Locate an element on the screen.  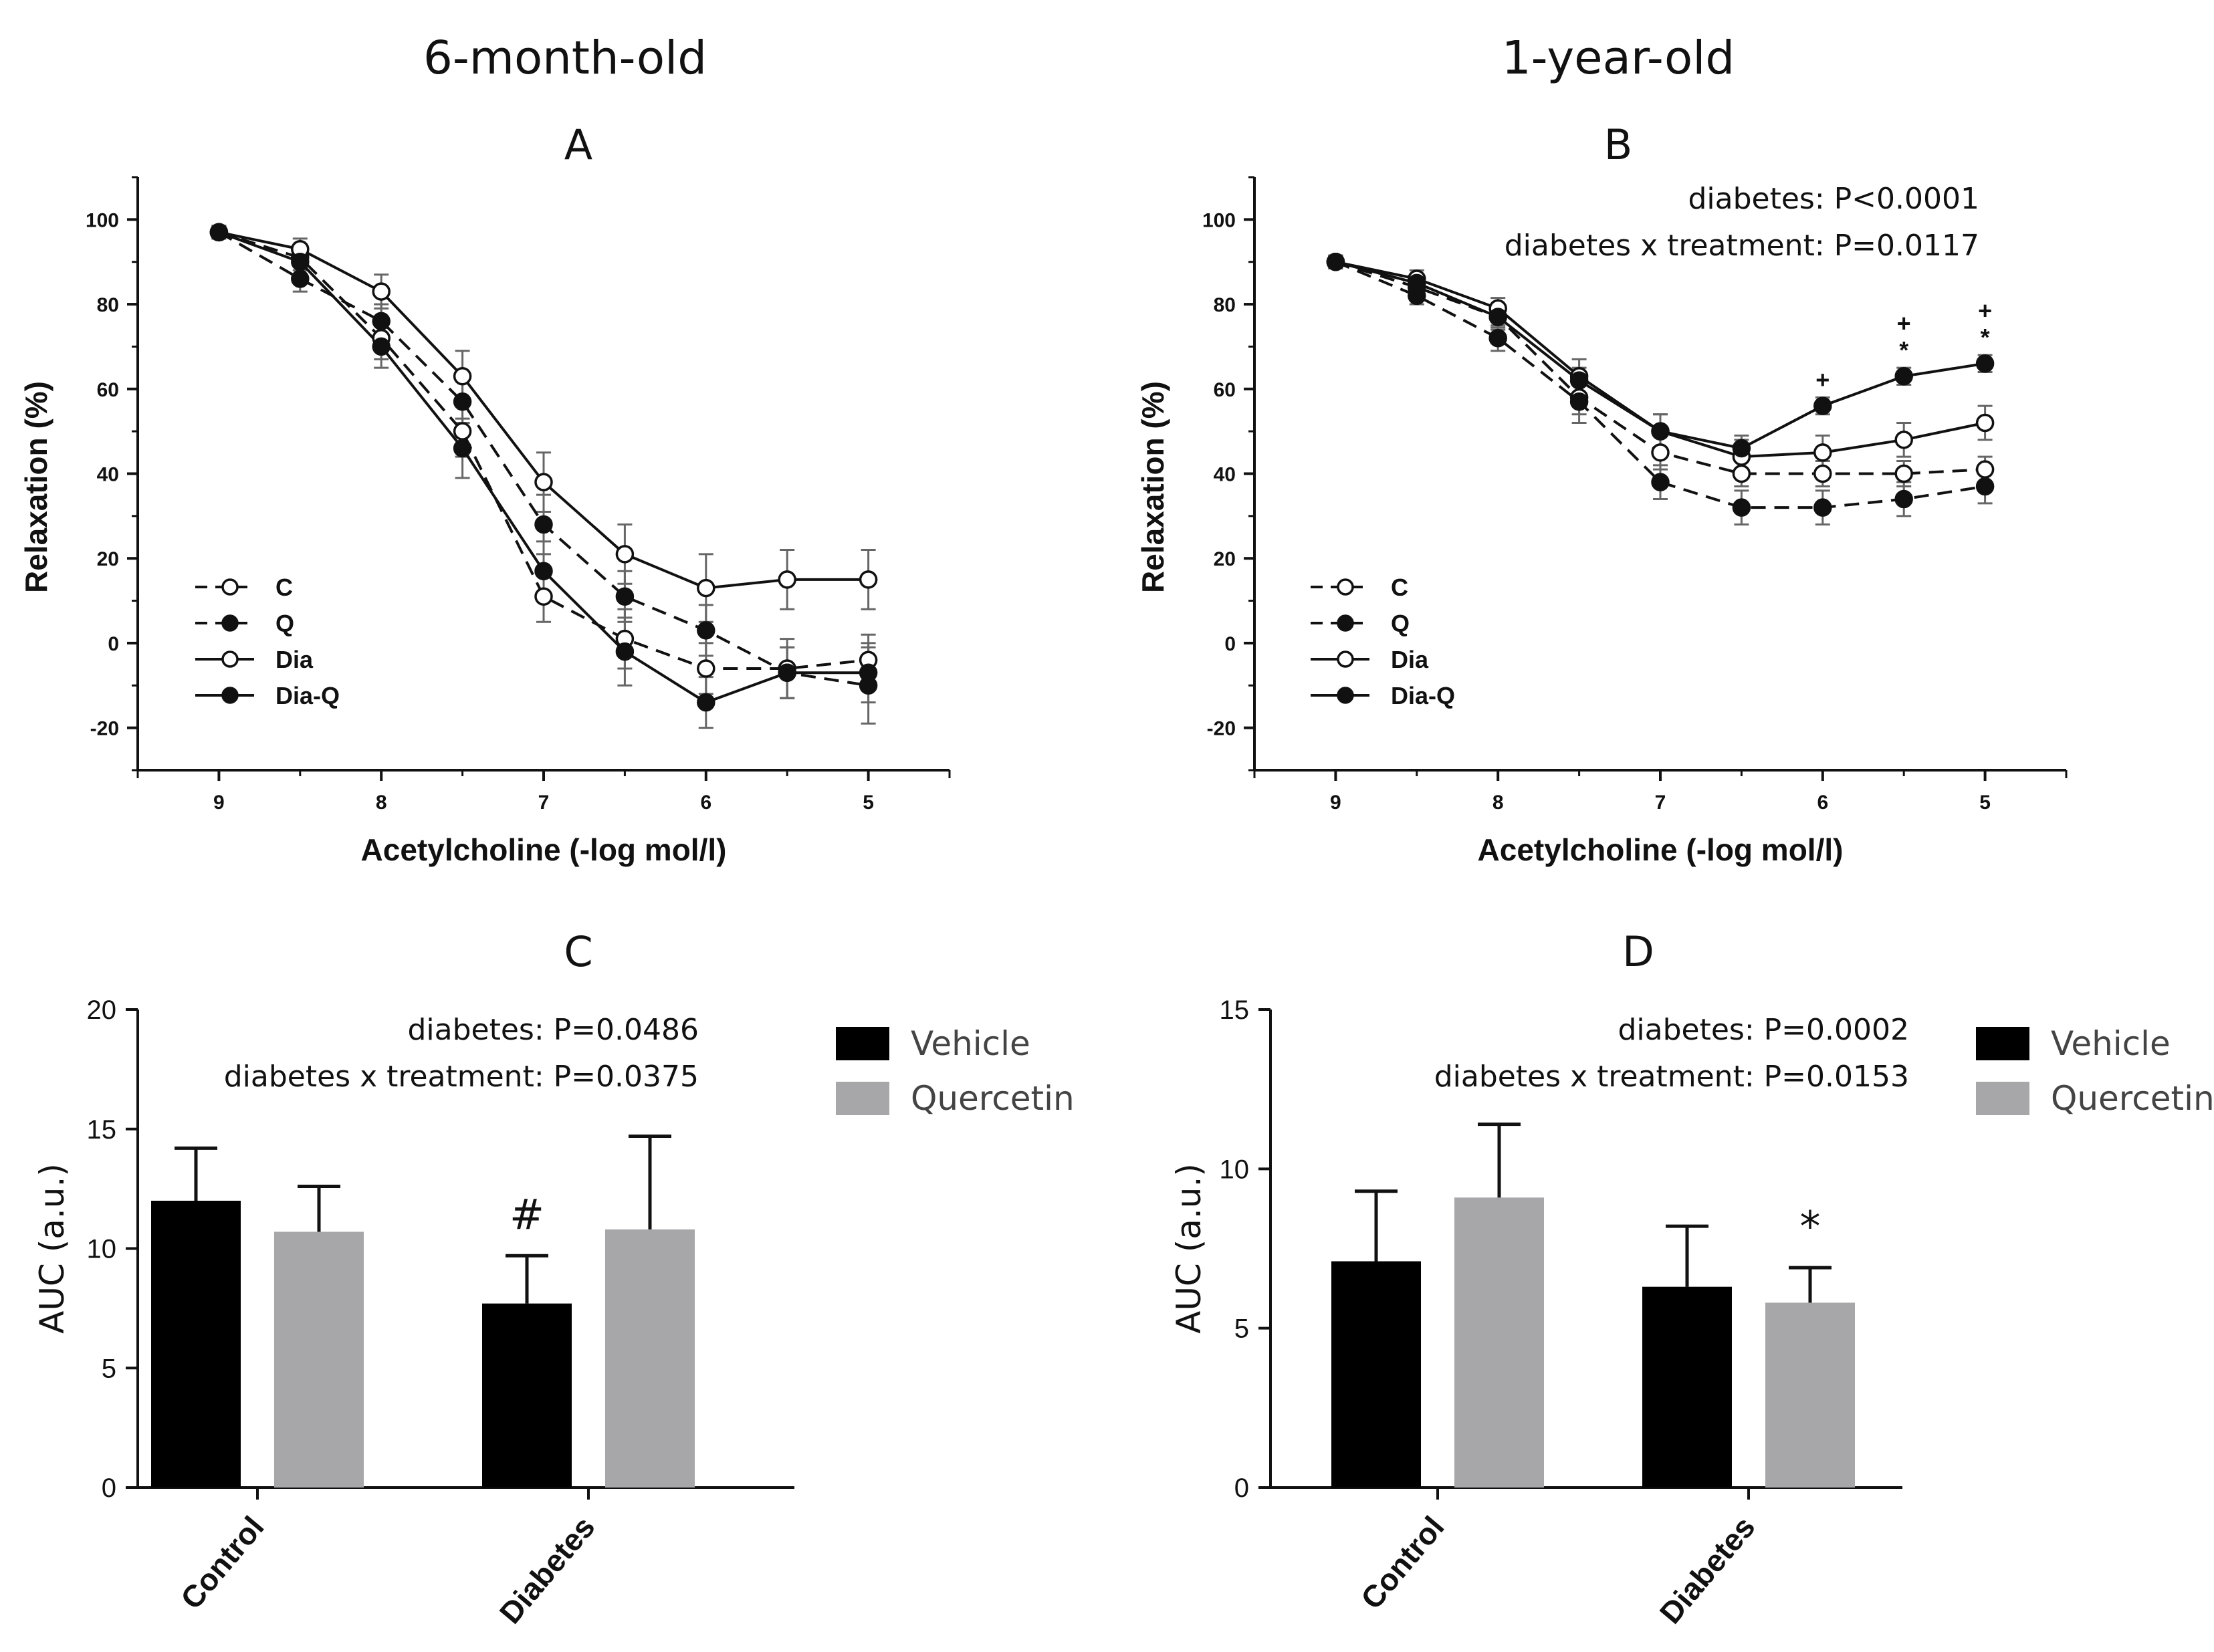
legend-swatch-vehicle is located at coordinates (2002, 1043).